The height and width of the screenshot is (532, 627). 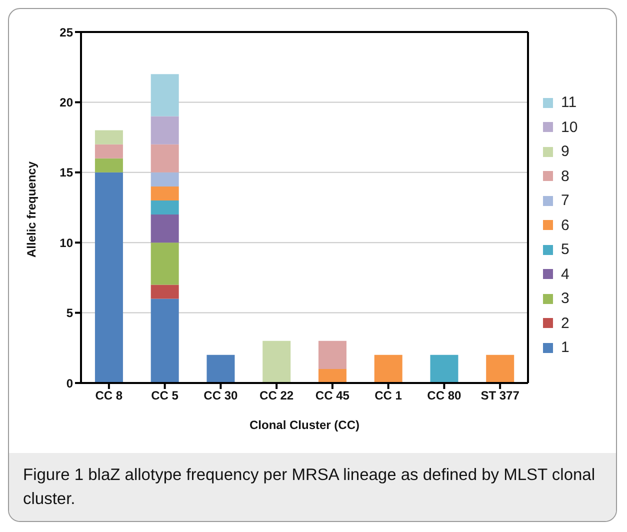 What do you see at coordinates (500, 395) in the screenshot?
I see `x-tick-label: ST 377` at bounding box center [500, 395].